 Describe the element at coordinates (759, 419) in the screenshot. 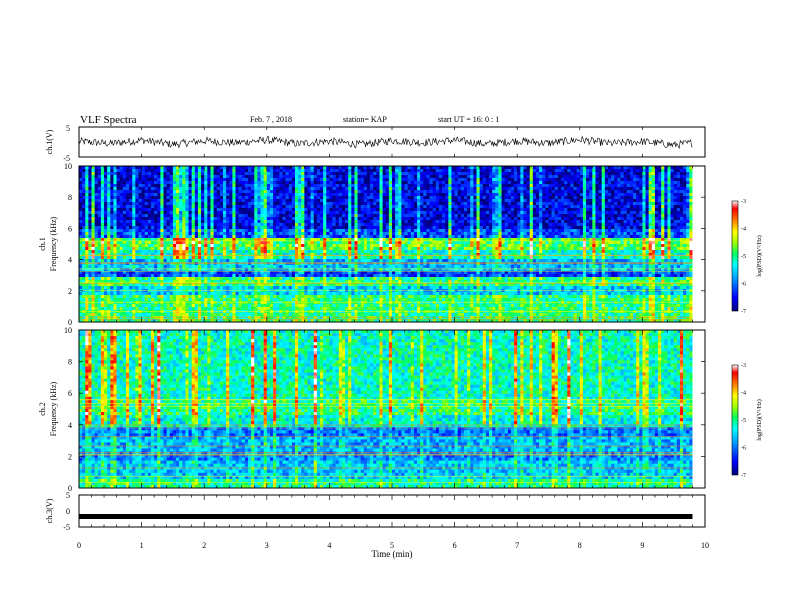

I see `ch2-colorbar-label: log(PSD)(V²/Hz)` at that location.